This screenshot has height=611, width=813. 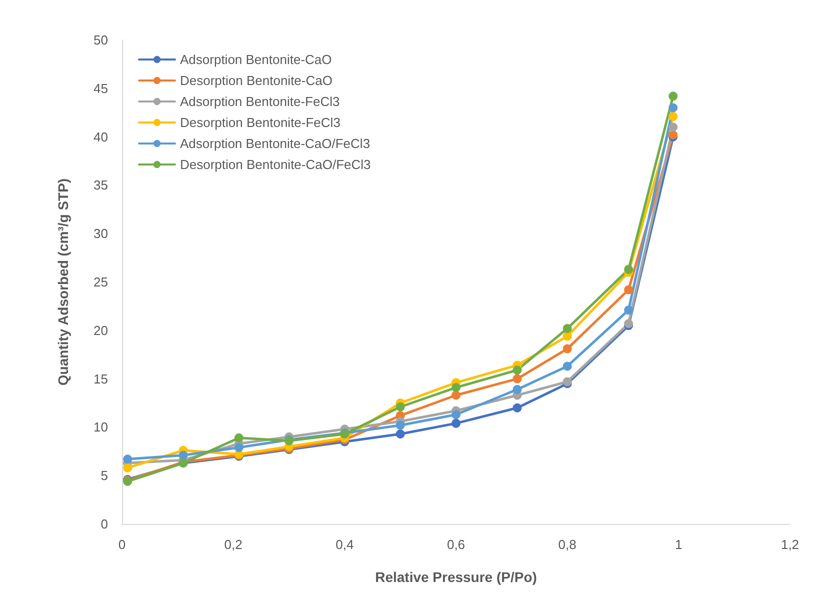 I want to click on y-tick-label: 25, so click(x=101, y=282).